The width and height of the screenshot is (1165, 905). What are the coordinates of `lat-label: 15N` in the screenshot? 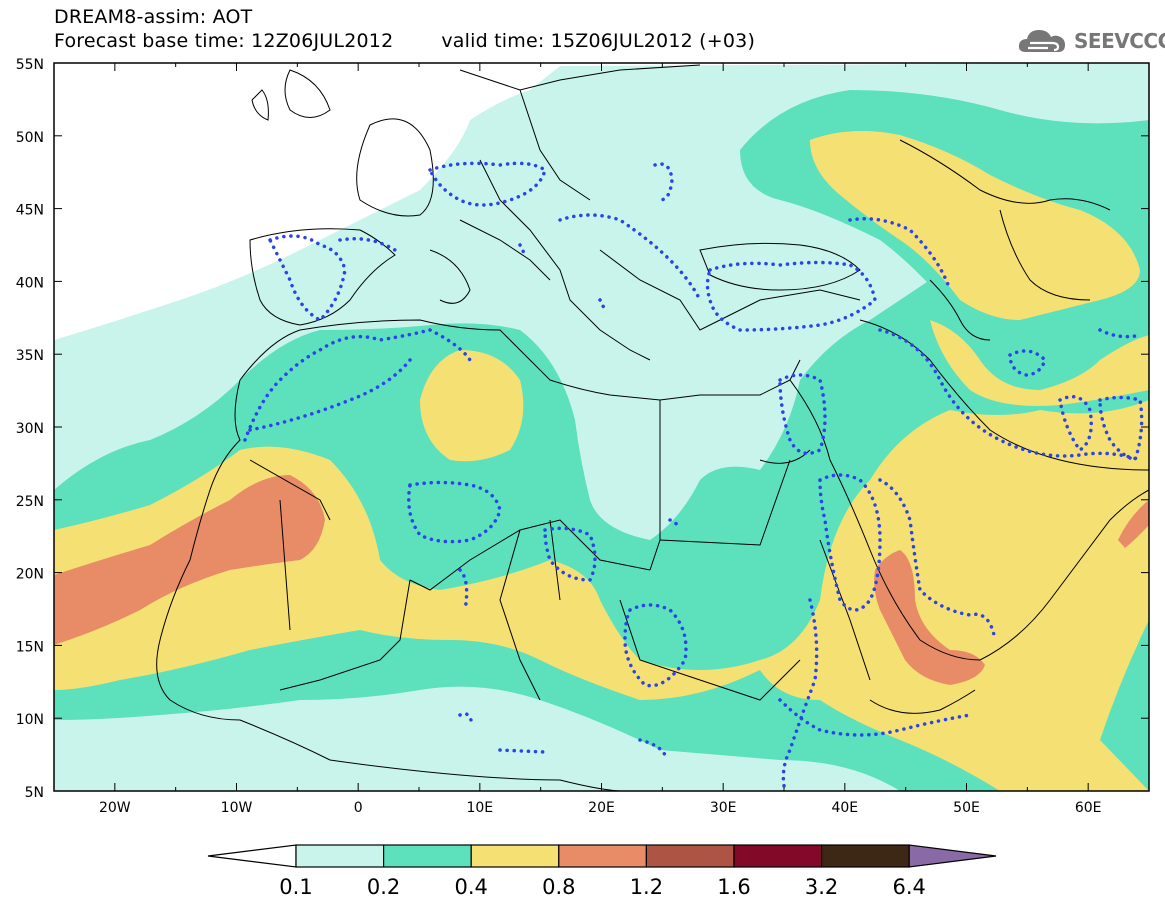 It's located at (30, 647).